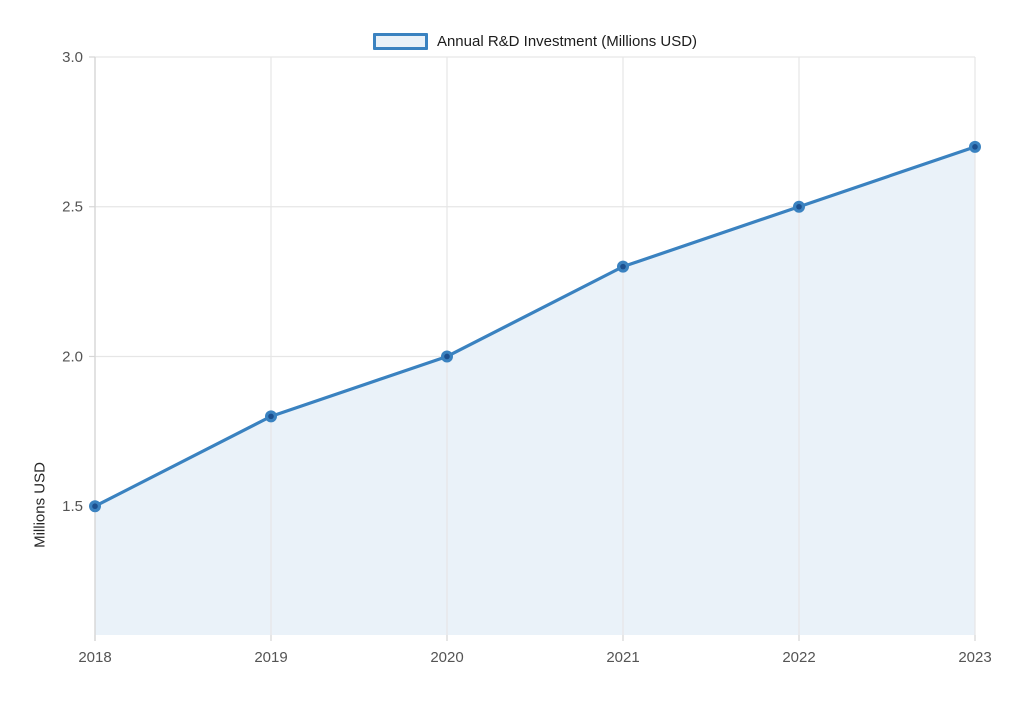  What do you see at coordinates (622, 657) in the screenshot?
I see `x-tick-label: 2021` at bounding box center [622, 657].